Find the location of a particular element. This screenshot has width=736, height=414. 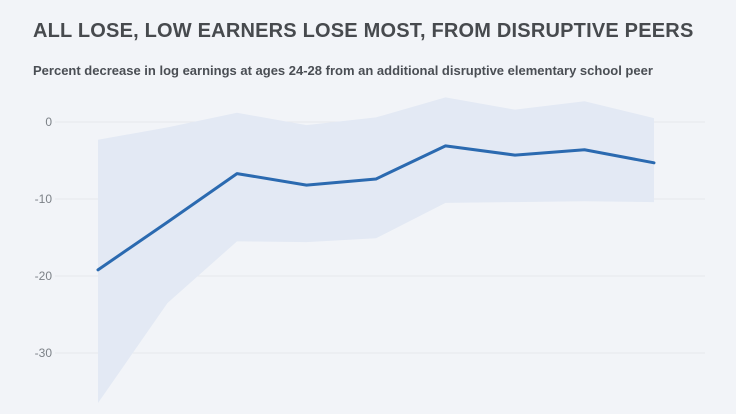

y-tick-label-group: 0 -10 -20 -30 is located at coordinates (44, 237).